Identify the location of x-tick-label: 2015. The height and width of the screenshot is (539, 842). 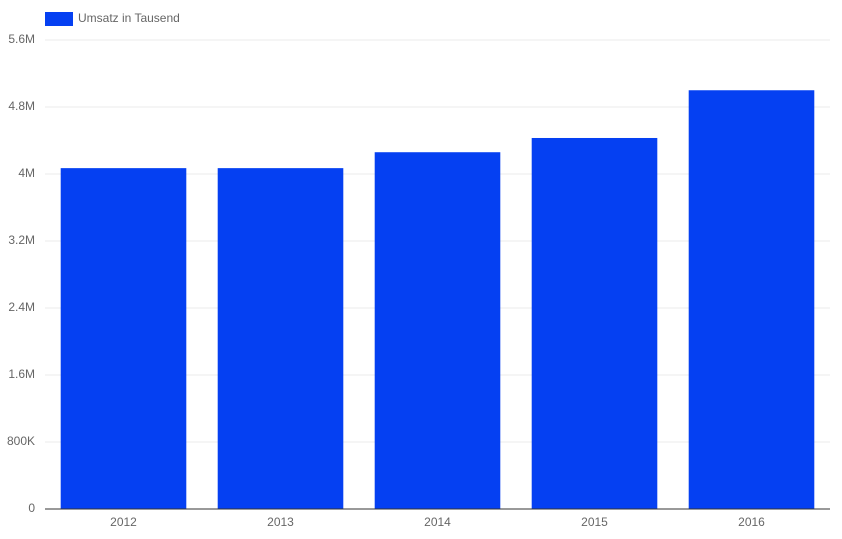
(594, 522).